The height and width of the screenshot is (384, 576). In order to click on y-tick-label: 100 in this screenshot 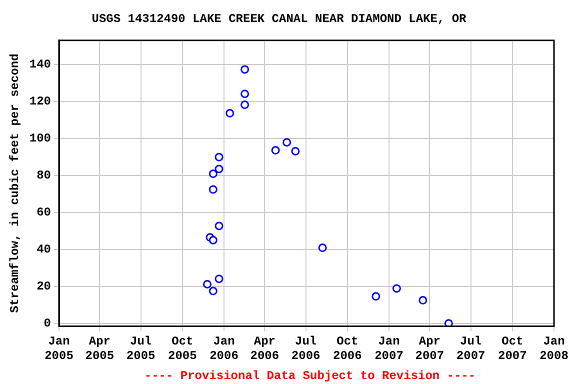, I will do `click(40, 138)`.